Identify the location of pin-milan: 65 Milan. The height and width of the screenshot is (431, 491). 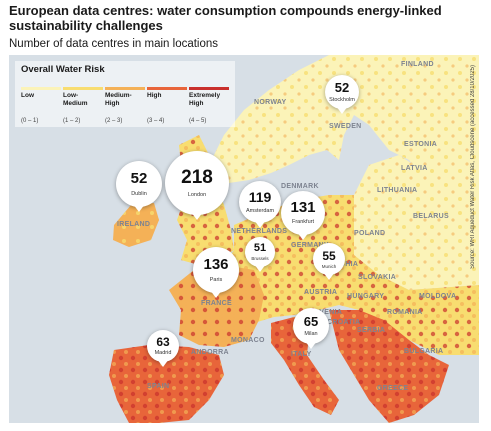
(311, 330).